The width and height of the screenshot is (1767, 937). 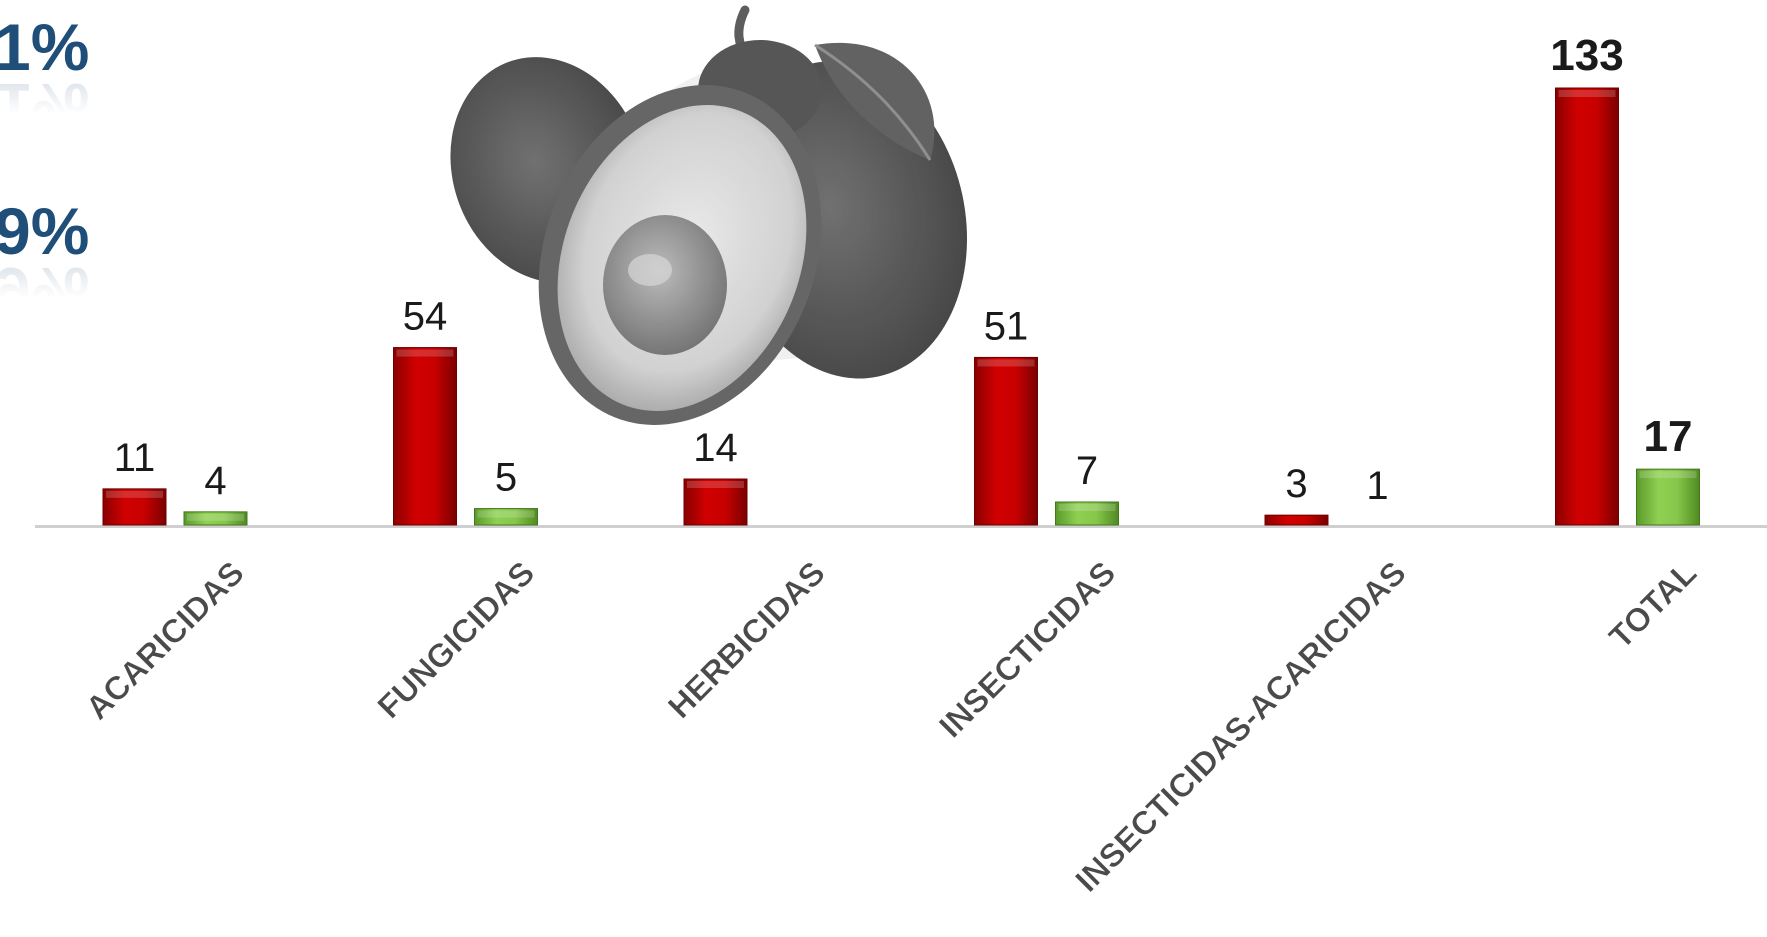 What do you see at coordinates (1586, 55) in the screenshot?
I see `data-label-s1-total: 133` at bounding box center [1586, 55].